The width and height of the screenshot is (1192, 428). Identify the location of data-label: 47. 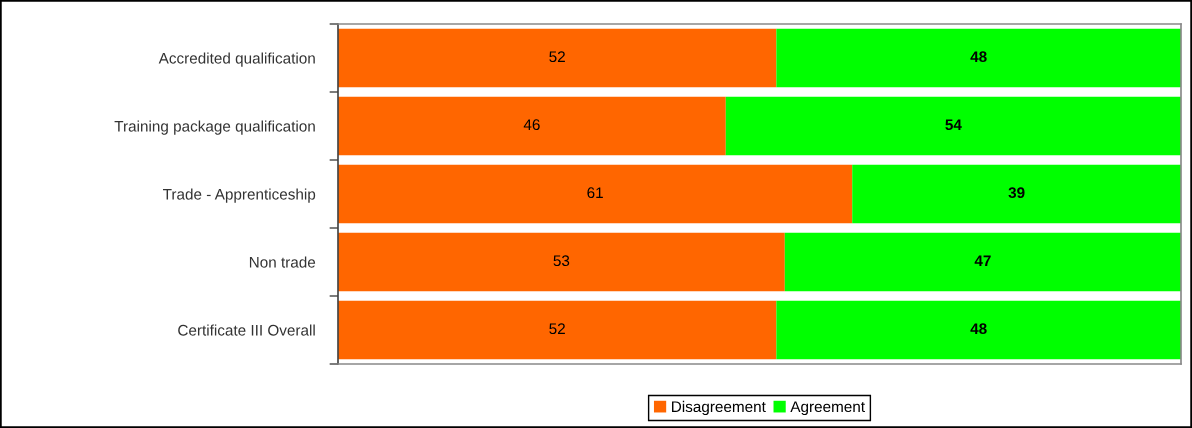
(982, 260).